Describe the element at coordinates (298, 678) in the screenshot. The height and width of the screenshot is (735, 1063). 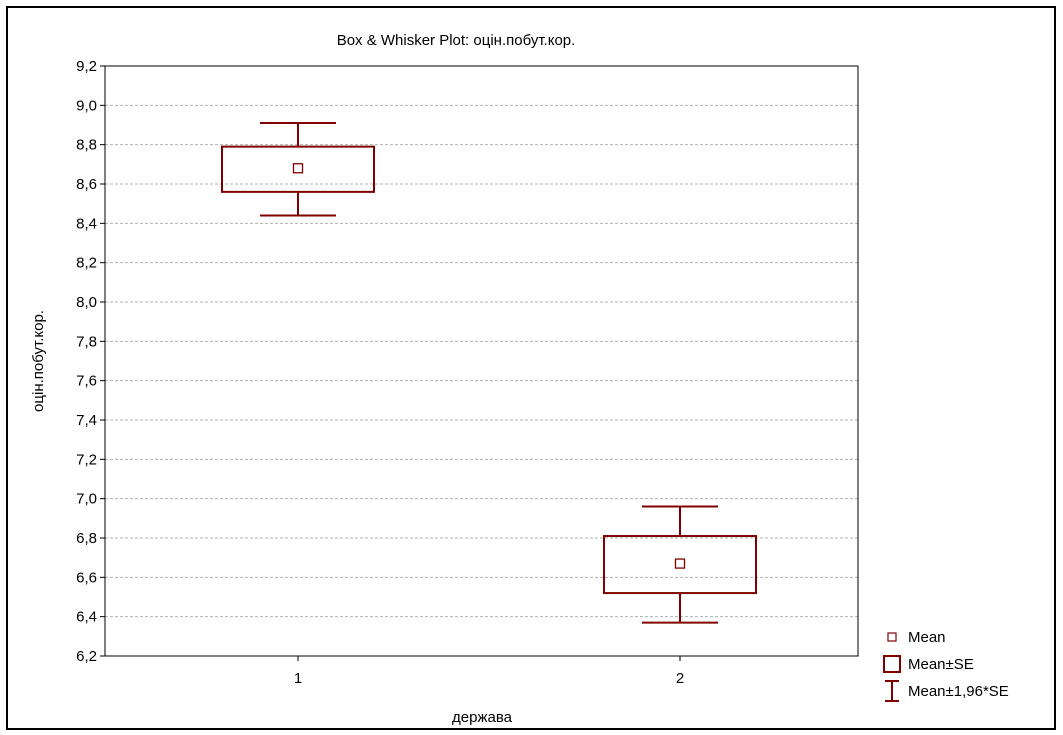
I see `x-tick-label: 1` at that location.